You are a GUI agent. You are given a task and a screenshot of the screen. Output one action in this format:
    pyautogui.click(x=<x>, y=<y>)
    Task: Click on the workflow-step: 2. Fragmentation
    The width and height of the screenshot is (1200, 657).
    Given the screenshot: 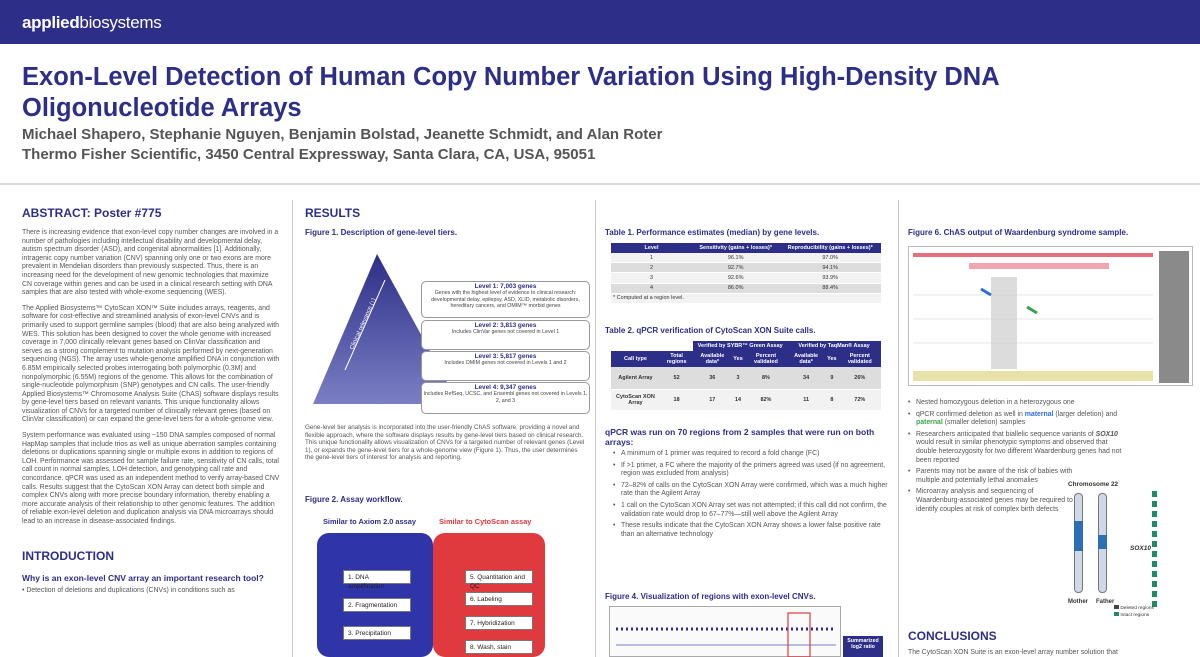 What is the action you would take?
    pyautogui.click(x=377, y=605)
    